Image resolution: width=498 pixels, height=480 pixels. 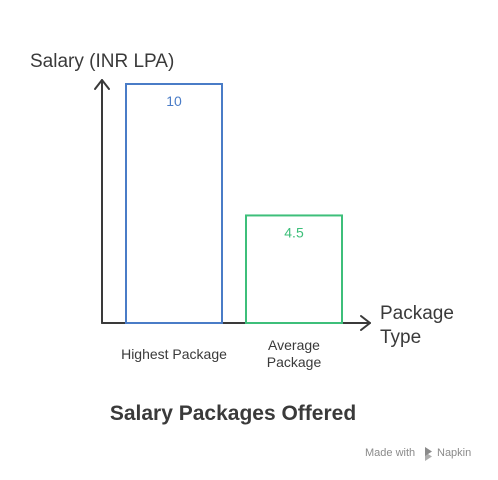 What do you see at coordinates (390, 453) in the screenshot?
I see `credit-made-with-text: Made with` at bounding box center [390, 453].